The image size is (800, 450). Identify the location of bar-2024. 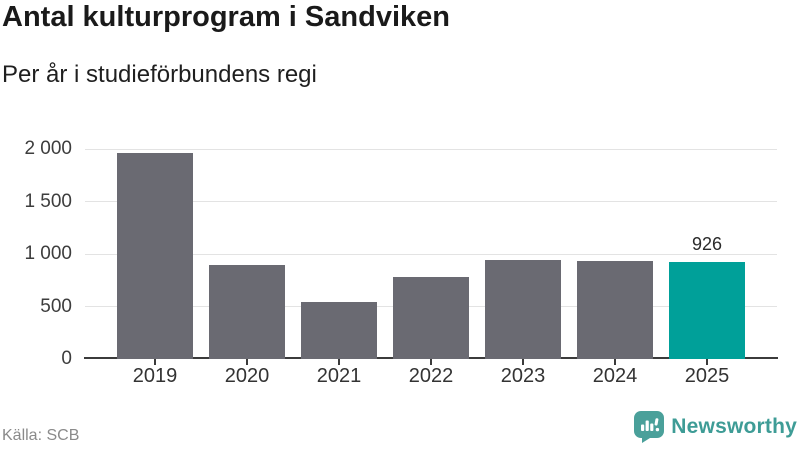
(615, 309).